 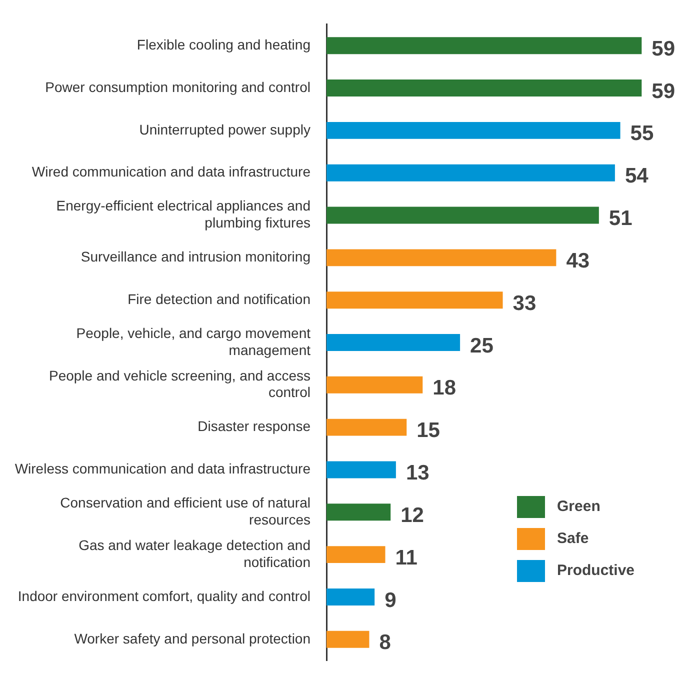 I want to click on y-tick-label: Fire detection and notification, so click(x=219, y=298).